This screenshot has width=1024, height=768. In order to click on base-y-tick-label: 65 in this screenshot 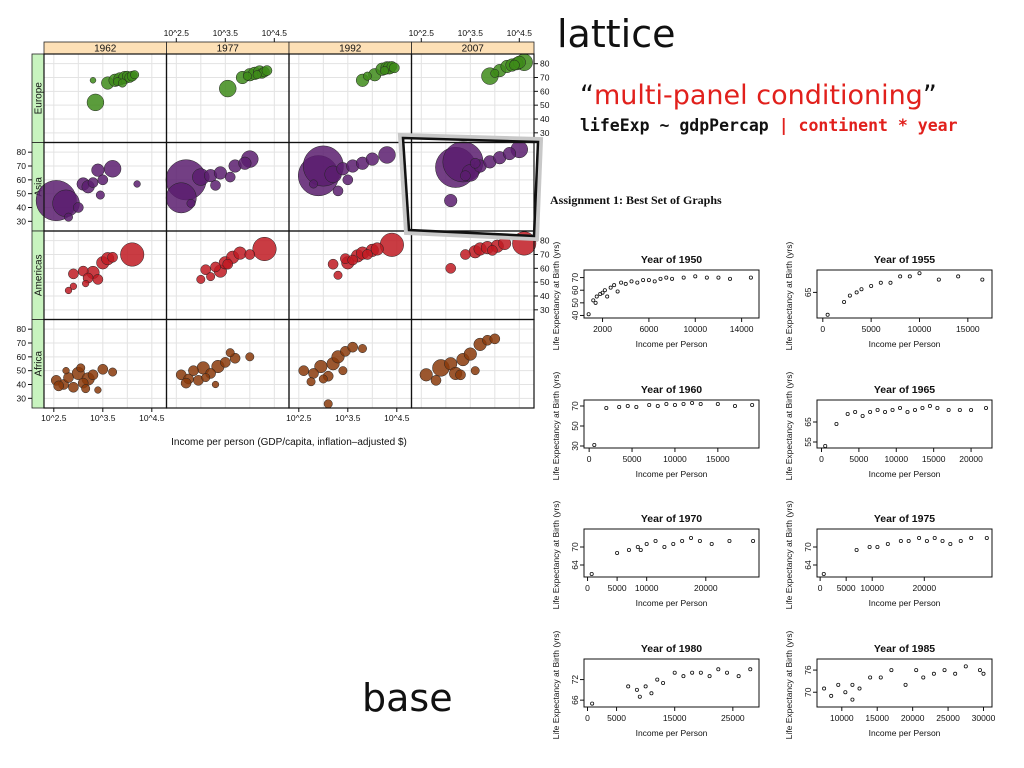, I will do `click(808, 292)`.